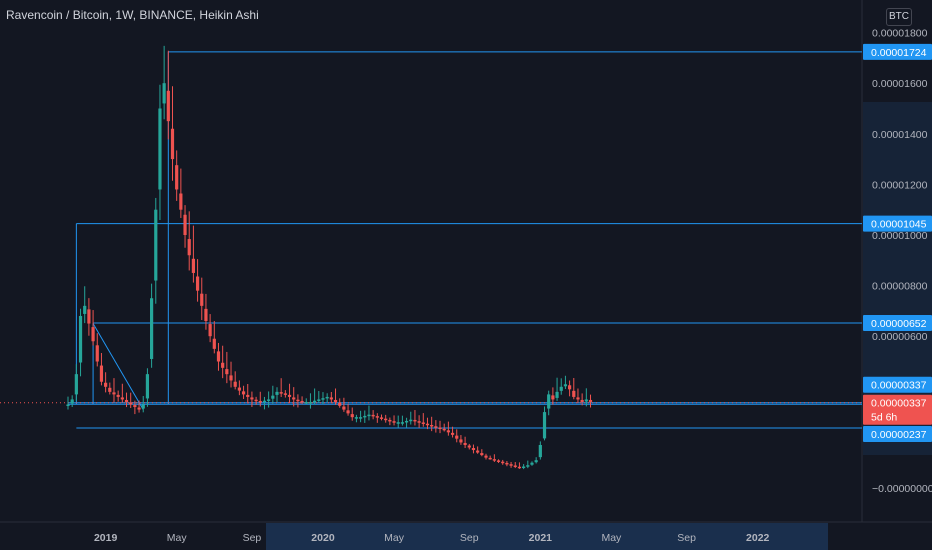  Describe the element at coordinates (884, 418) in the screenshot. I see `bar-countdown-label: 5d 6h` at that location.